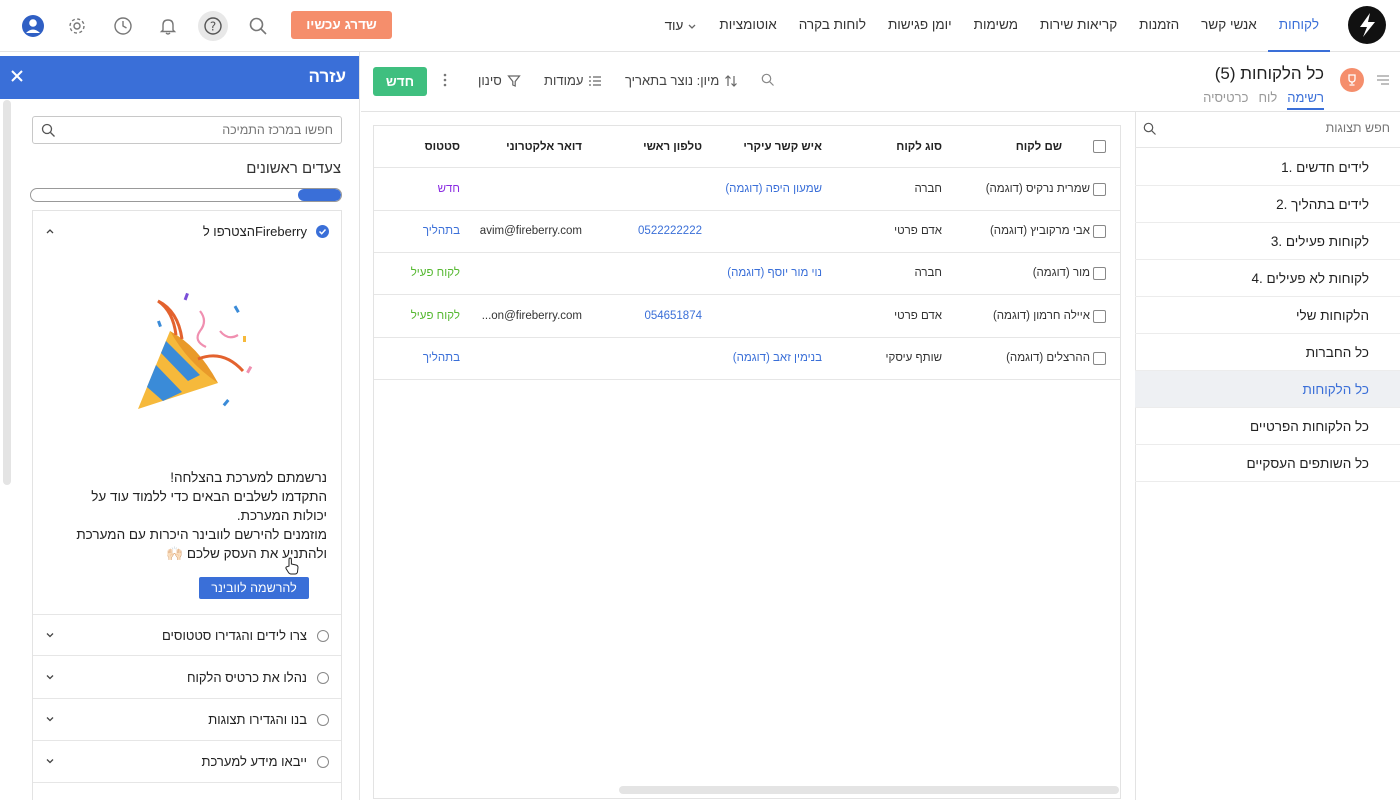 The image size is (1400, 800). I want to click on cell-type: שותף עיסקי, so click(913, 358).